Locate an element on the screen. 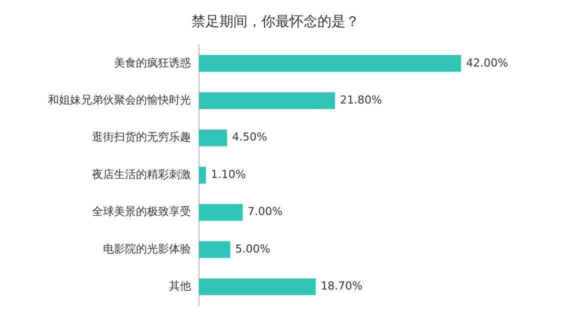 The image size is (581, 320). y-tick-label: 和姐妹兄弟伙聚会的愉快时光 is located at coordinates (119, 100).